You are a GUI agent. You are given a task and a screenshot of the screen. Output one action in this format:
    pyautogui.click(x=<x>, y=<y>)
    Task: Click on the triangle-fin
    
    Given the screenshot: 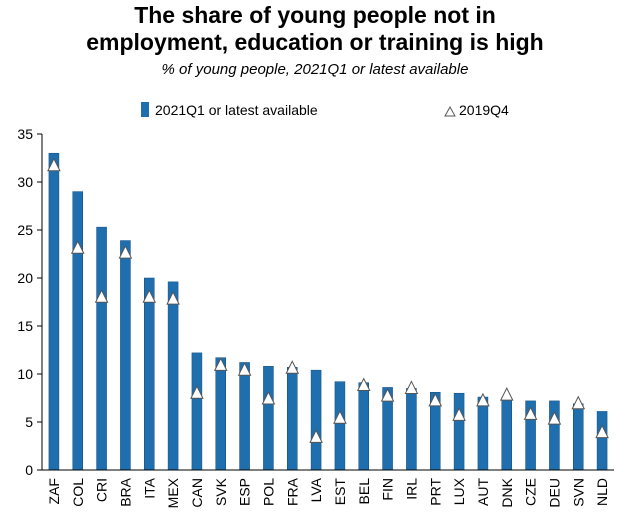 What is the action you would take?
    pyautogui.click(x=387, y=395)
    